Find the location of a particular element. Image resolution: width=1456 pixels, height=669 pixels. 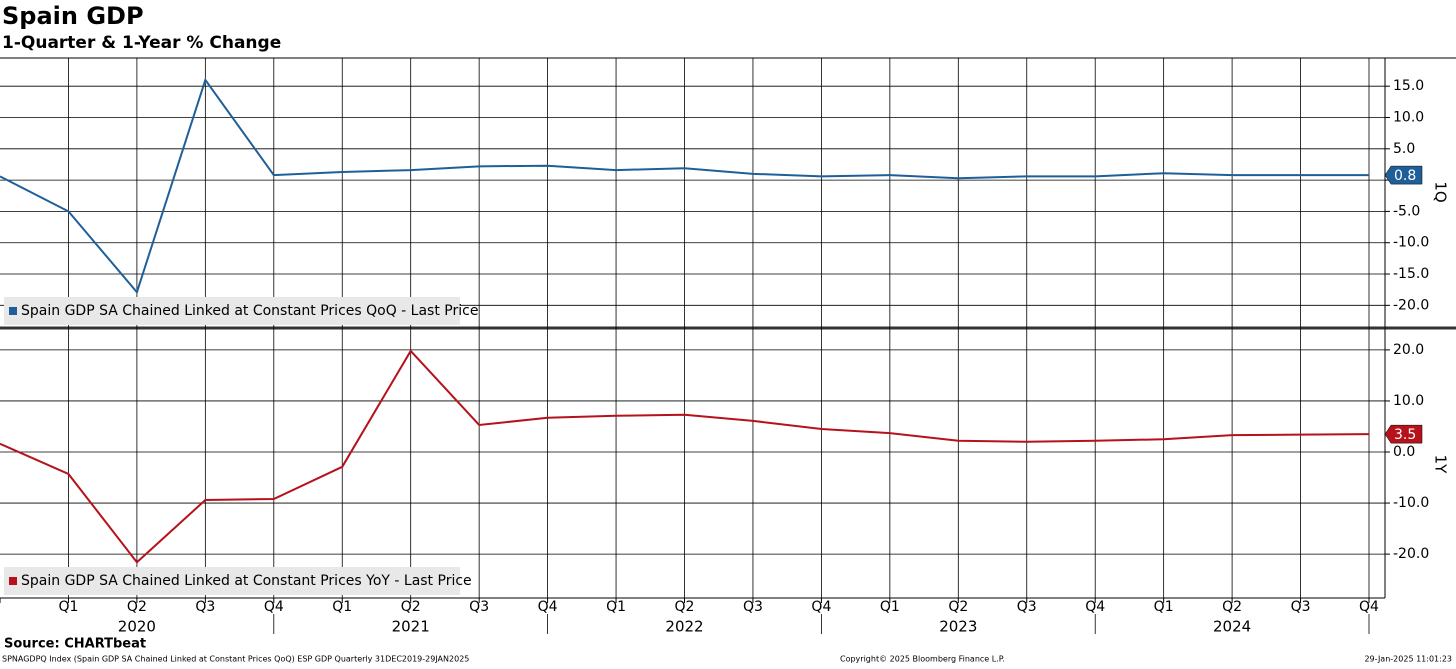

y-tick-label: -15.0 is located at coordinates (1411, 274).